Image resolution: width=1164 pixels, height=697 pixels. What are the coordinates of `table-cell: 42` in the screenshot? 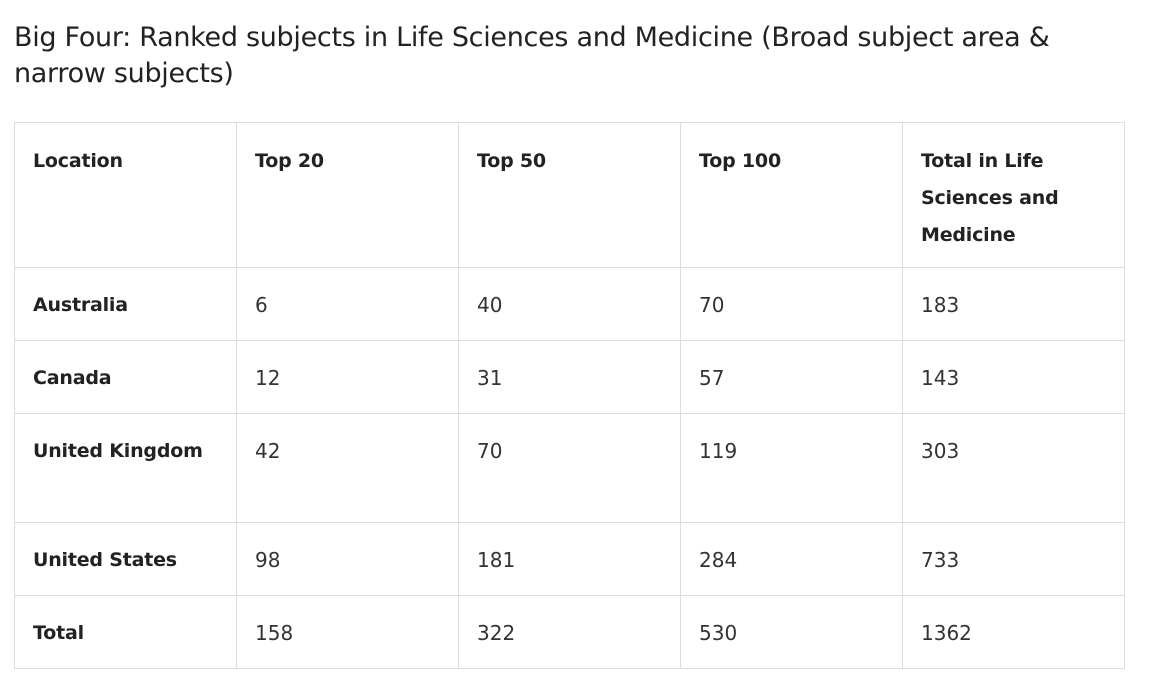 It's located at (347, 468).